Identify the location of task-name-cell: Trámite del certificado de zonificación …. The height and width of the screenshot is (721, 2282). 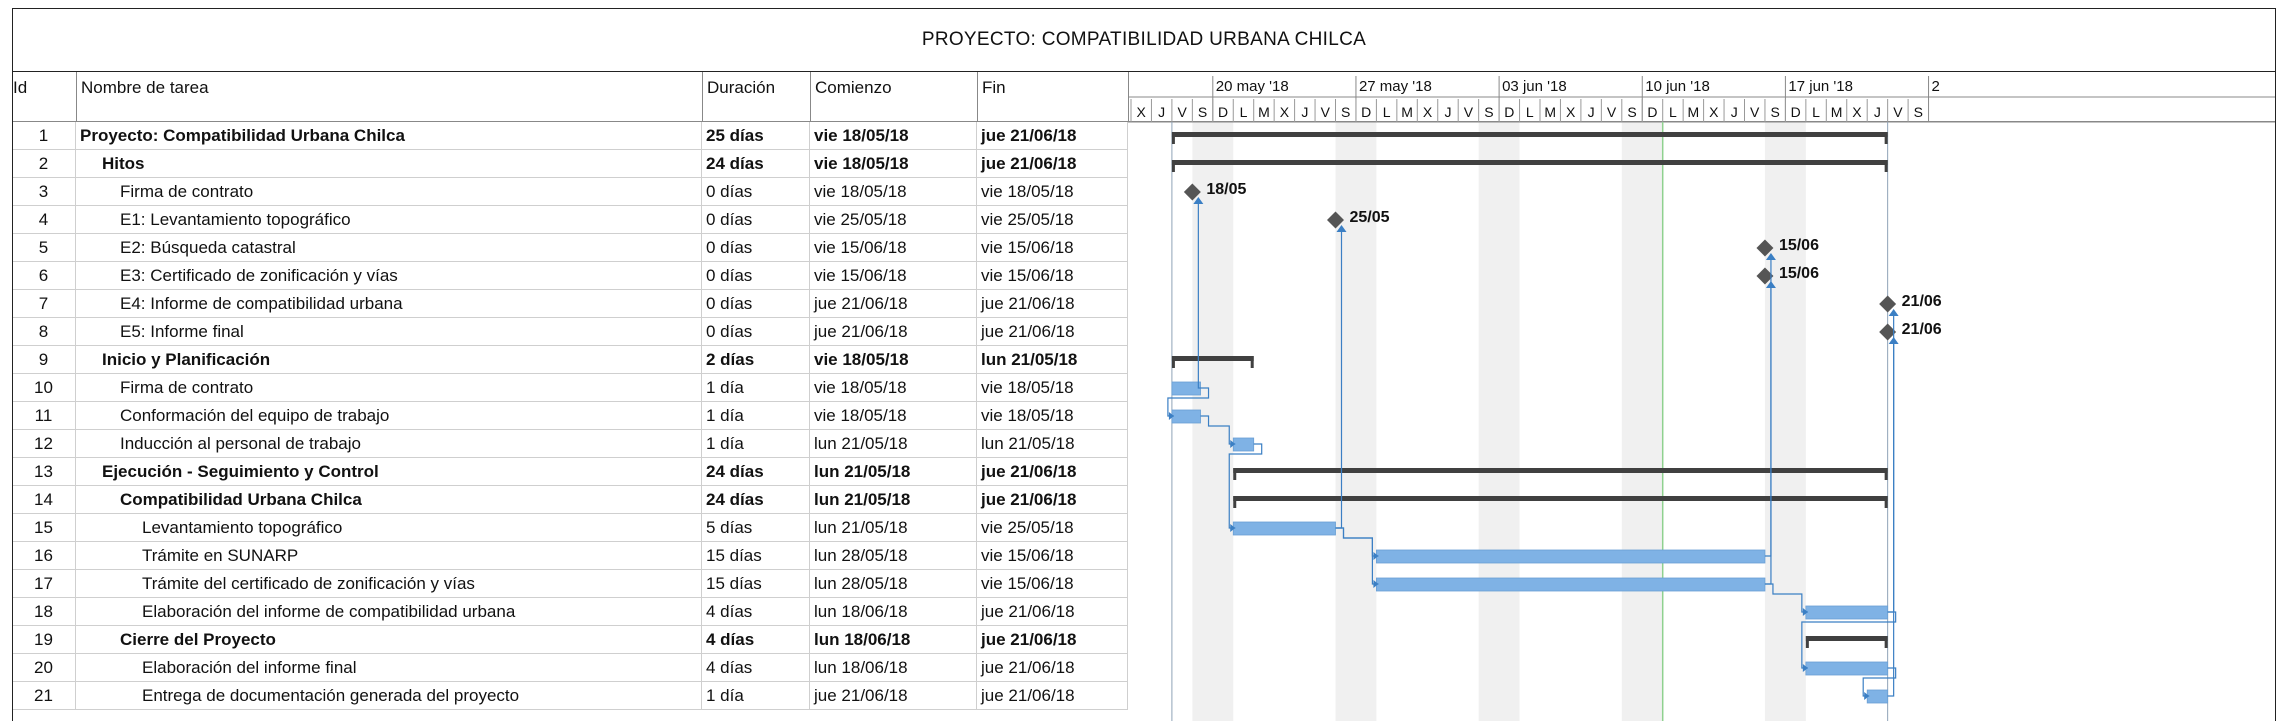
(389, 584).